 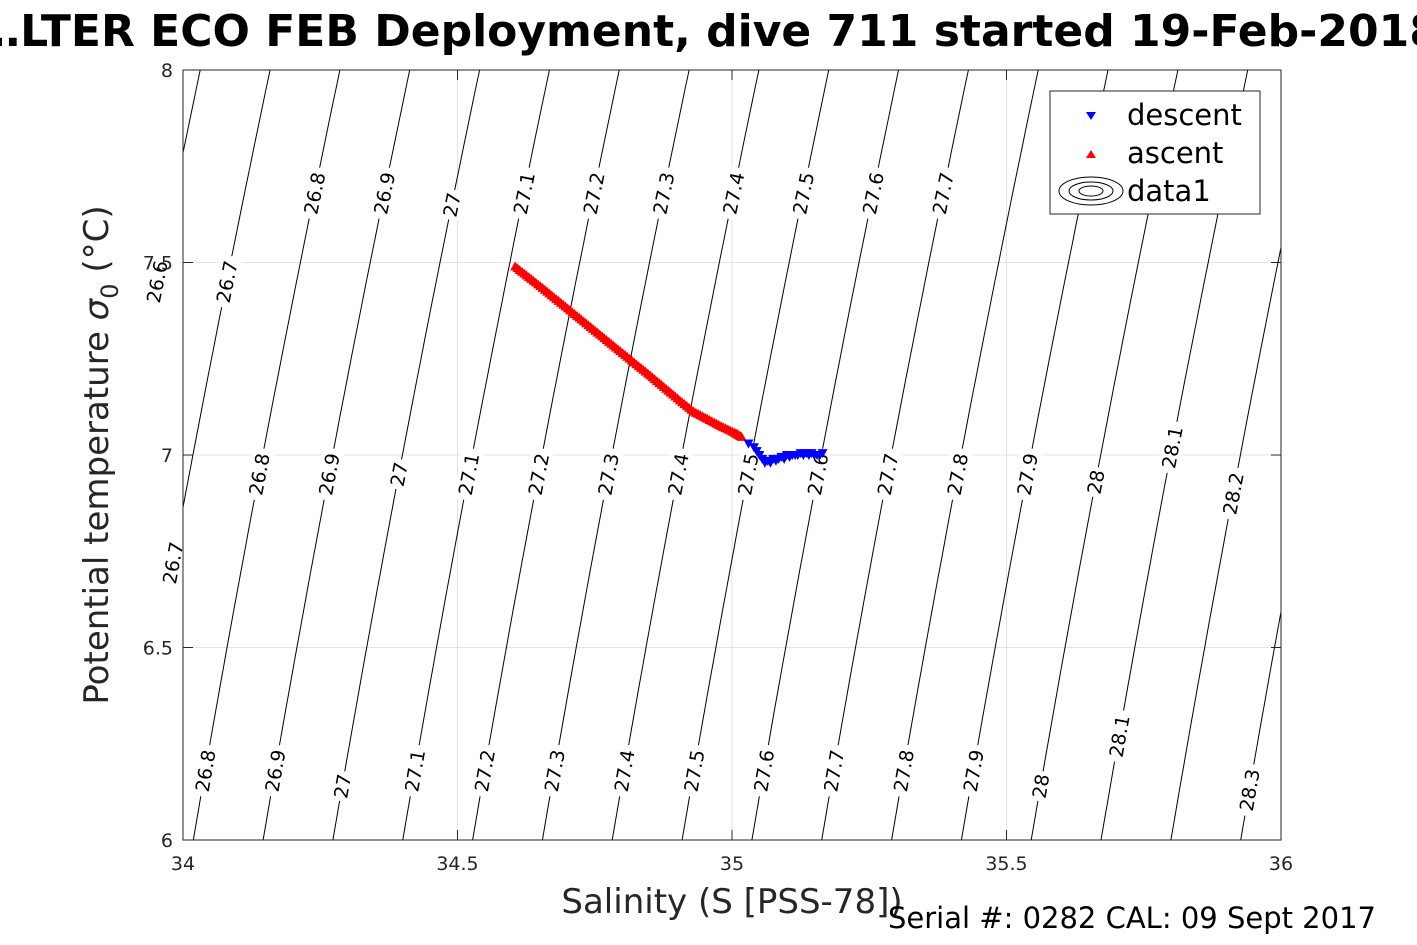 What do you see at coordinates (1091, 154) in the screenshot?
I see `legend-ascent-marker` at bounding box center [1091, 154].